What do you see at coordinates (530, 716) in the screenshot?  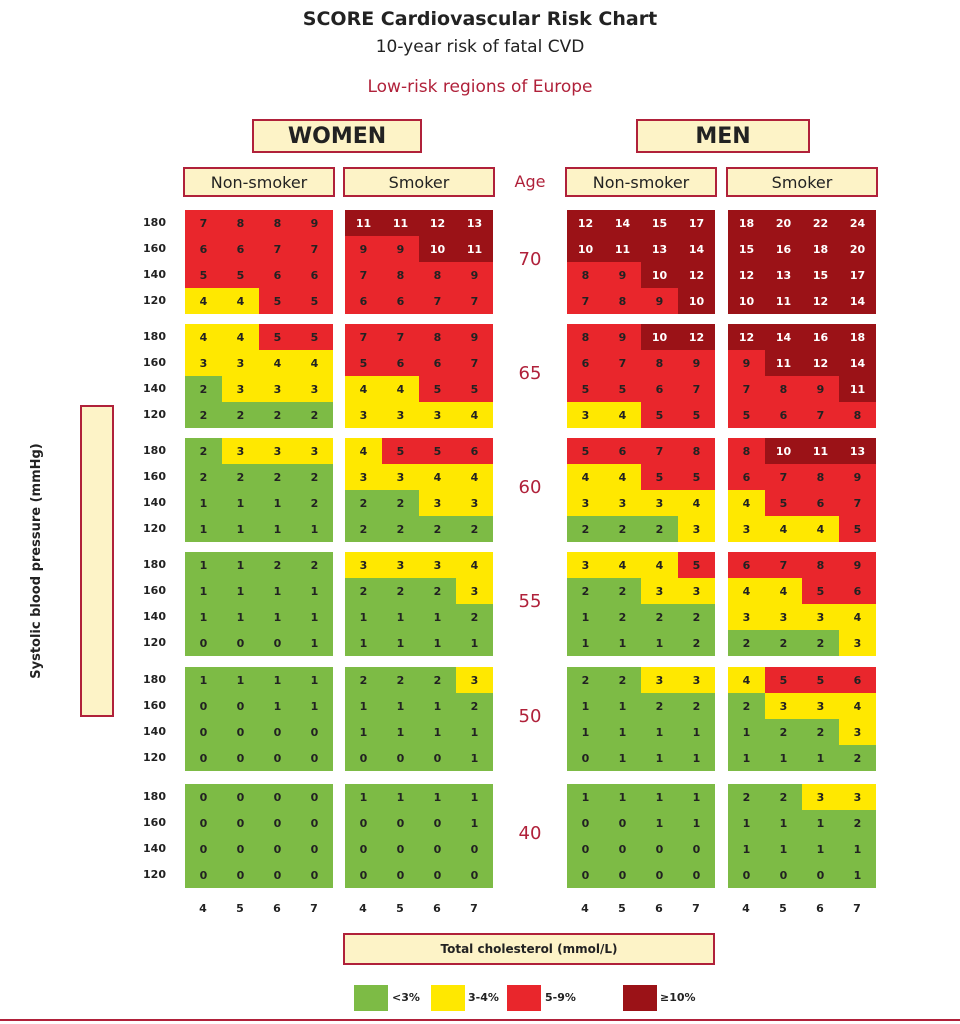 I see `age-label: 50` at bounding box center [530, 716].